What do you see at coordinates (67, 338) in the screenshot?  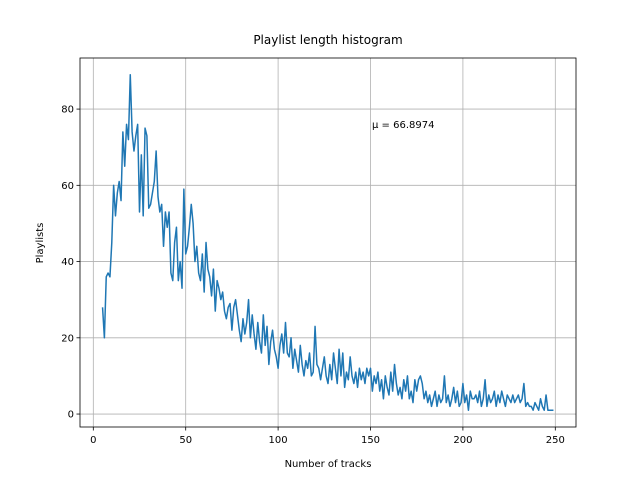 I see `y-tick-label: 20` at bounding box center [67, 338].